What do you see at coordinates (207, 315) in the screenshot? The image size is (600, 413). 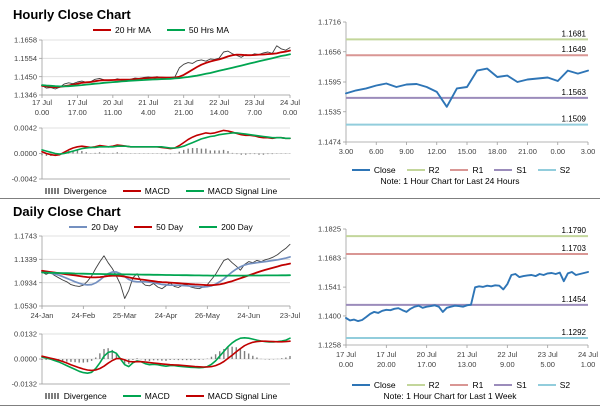 I see `svg-text: 26-May` at bounding box center [207, 315].